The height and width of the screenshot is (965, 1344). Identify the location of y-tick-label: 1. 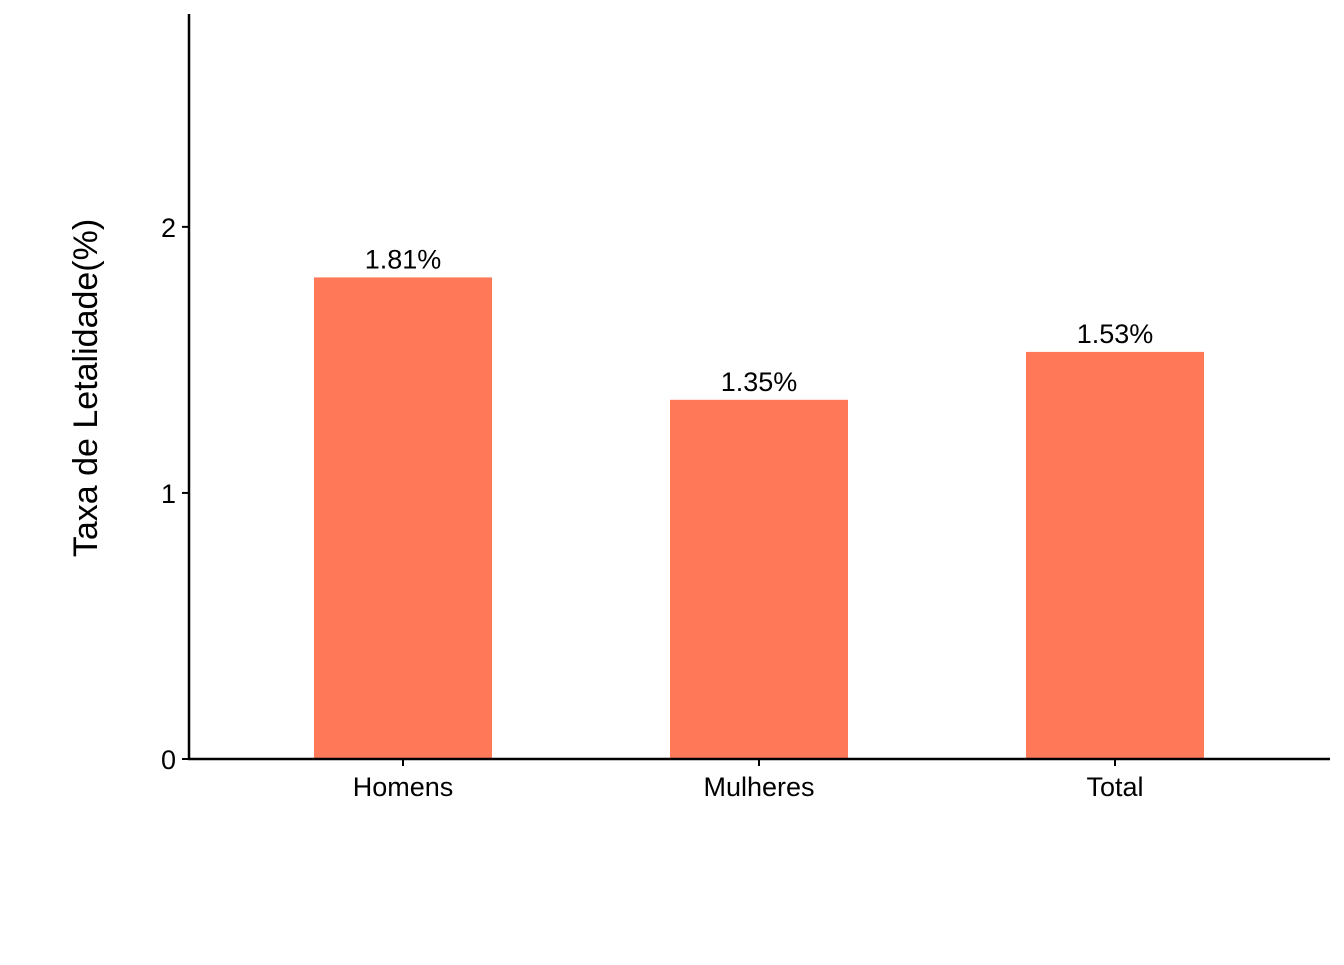
(168, 494).